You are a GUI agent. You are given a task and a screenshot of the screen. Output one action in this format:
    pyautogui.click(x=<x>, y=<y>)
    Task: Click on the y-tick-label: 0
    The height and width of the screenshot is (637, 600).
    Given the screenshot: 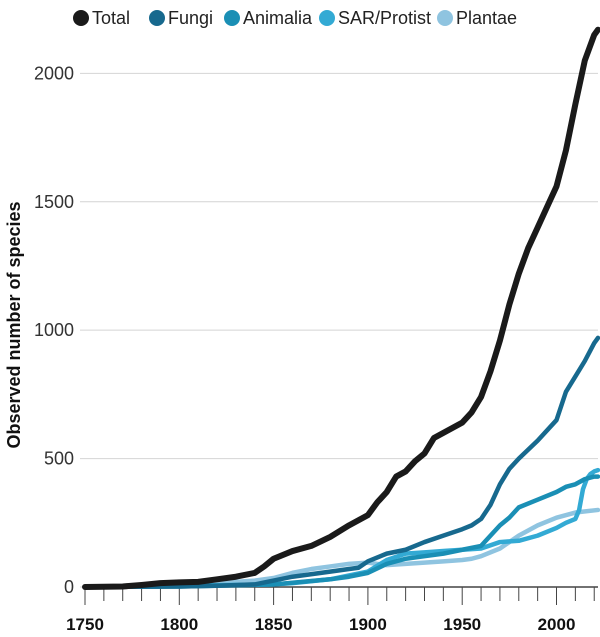 What is the action you would take?
    pyautogui.click(x=69, y=587)
    